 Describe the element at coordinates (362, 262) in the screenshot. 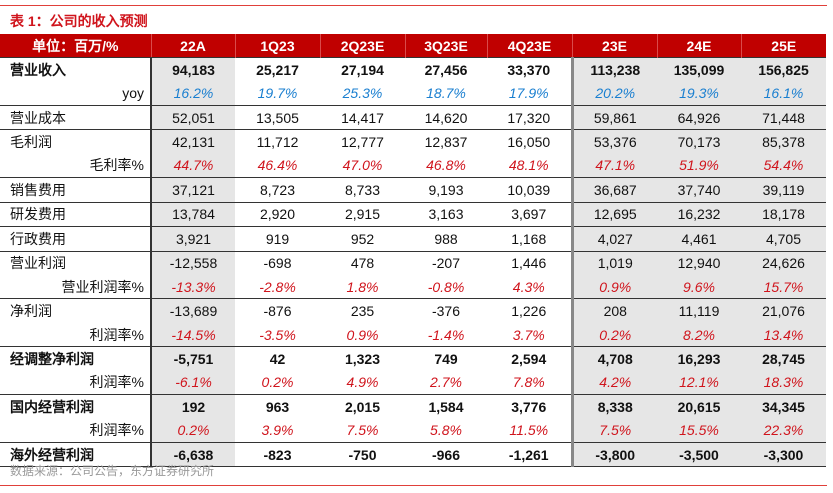

I see `table-cell: 478` at that location.